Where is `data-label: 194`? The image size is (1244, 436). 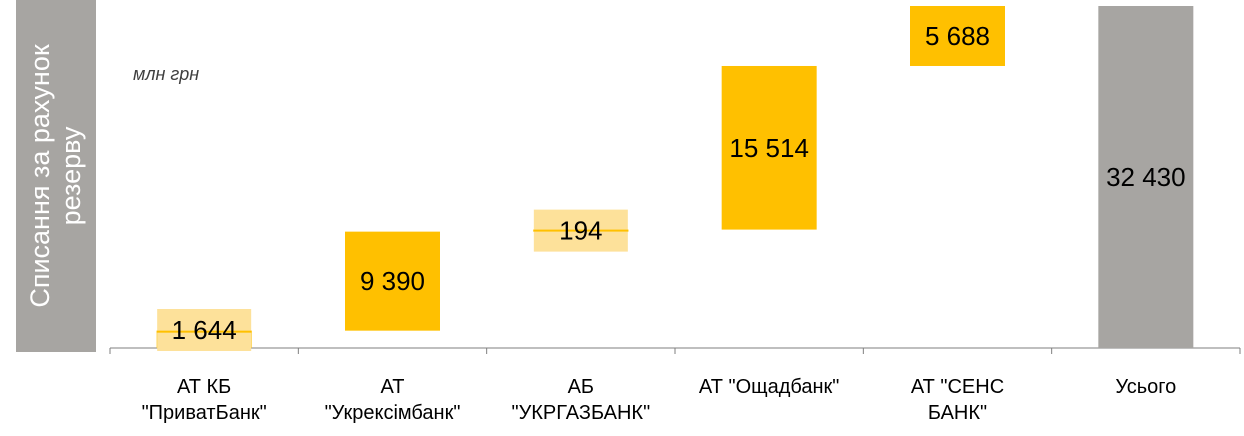 data-label: 194 is located at coordinates (580, 231).